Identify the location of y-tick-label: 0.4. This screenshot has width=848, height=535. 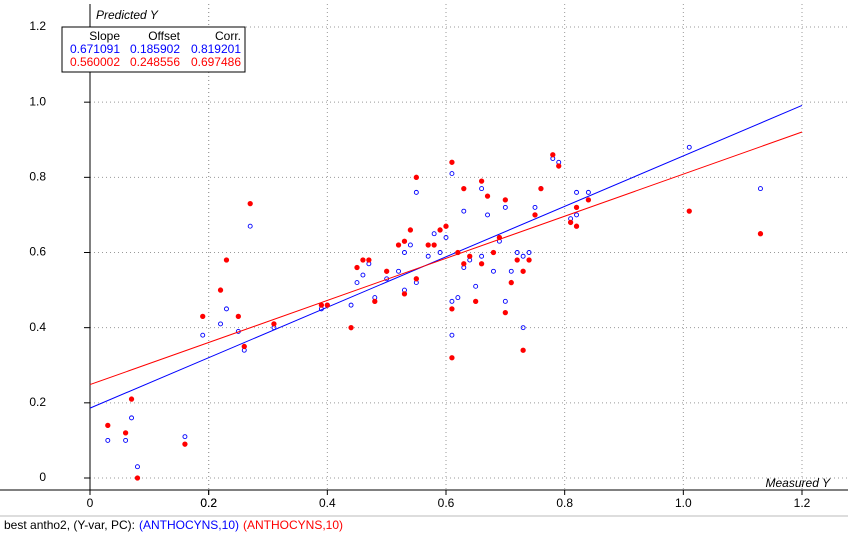
(37, 327).